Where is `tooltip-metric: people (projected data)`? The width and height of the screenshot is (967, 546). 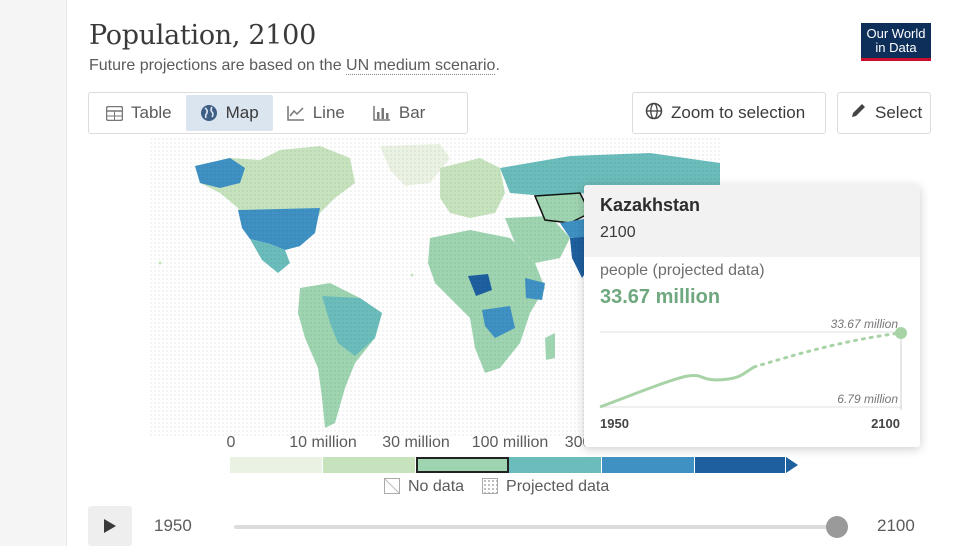
tooltip-metric: people (projected data) is located at coordinates (682, 270).